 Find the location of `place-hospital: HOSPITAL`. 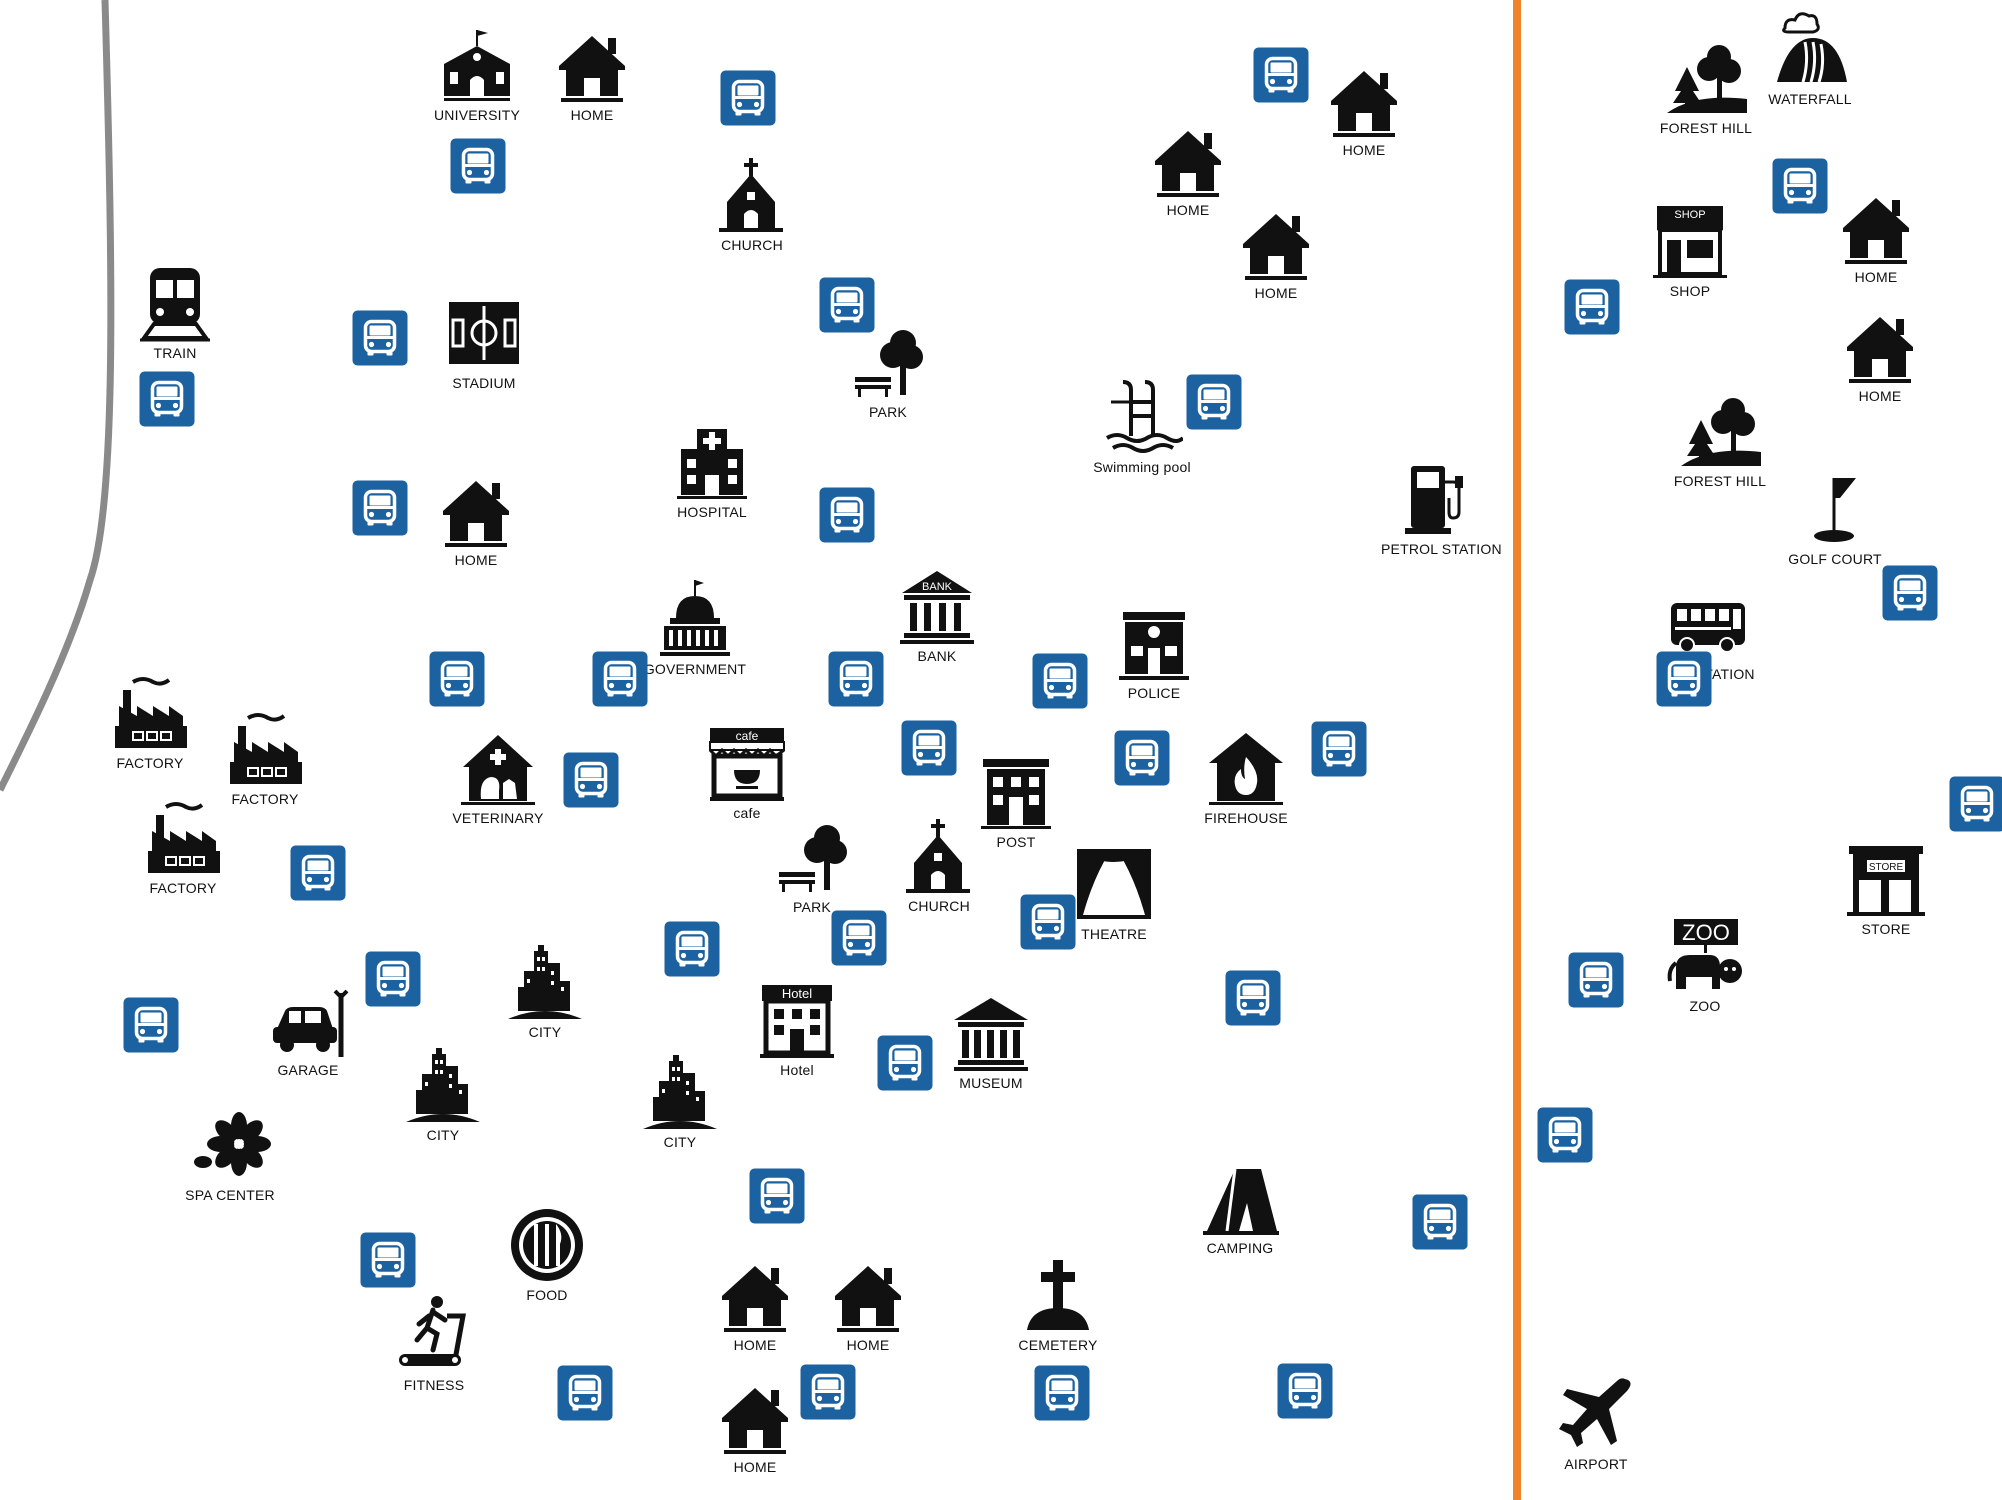

place-hospital: HOSPITAL is located at coordinates (712, 470).